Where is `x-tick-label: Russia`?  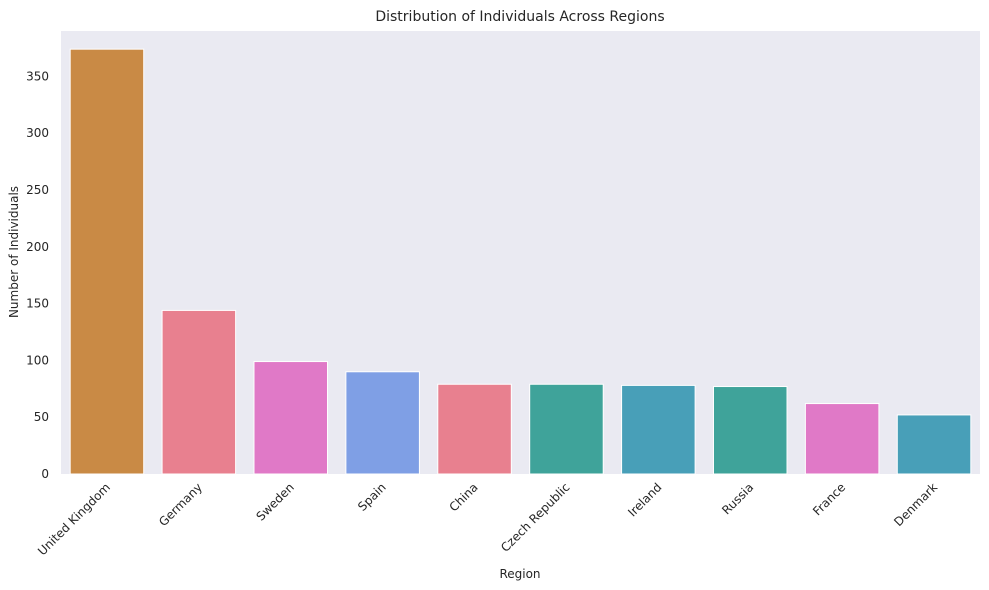 x-tick-label: Russia is located at coordinates (737, 498).